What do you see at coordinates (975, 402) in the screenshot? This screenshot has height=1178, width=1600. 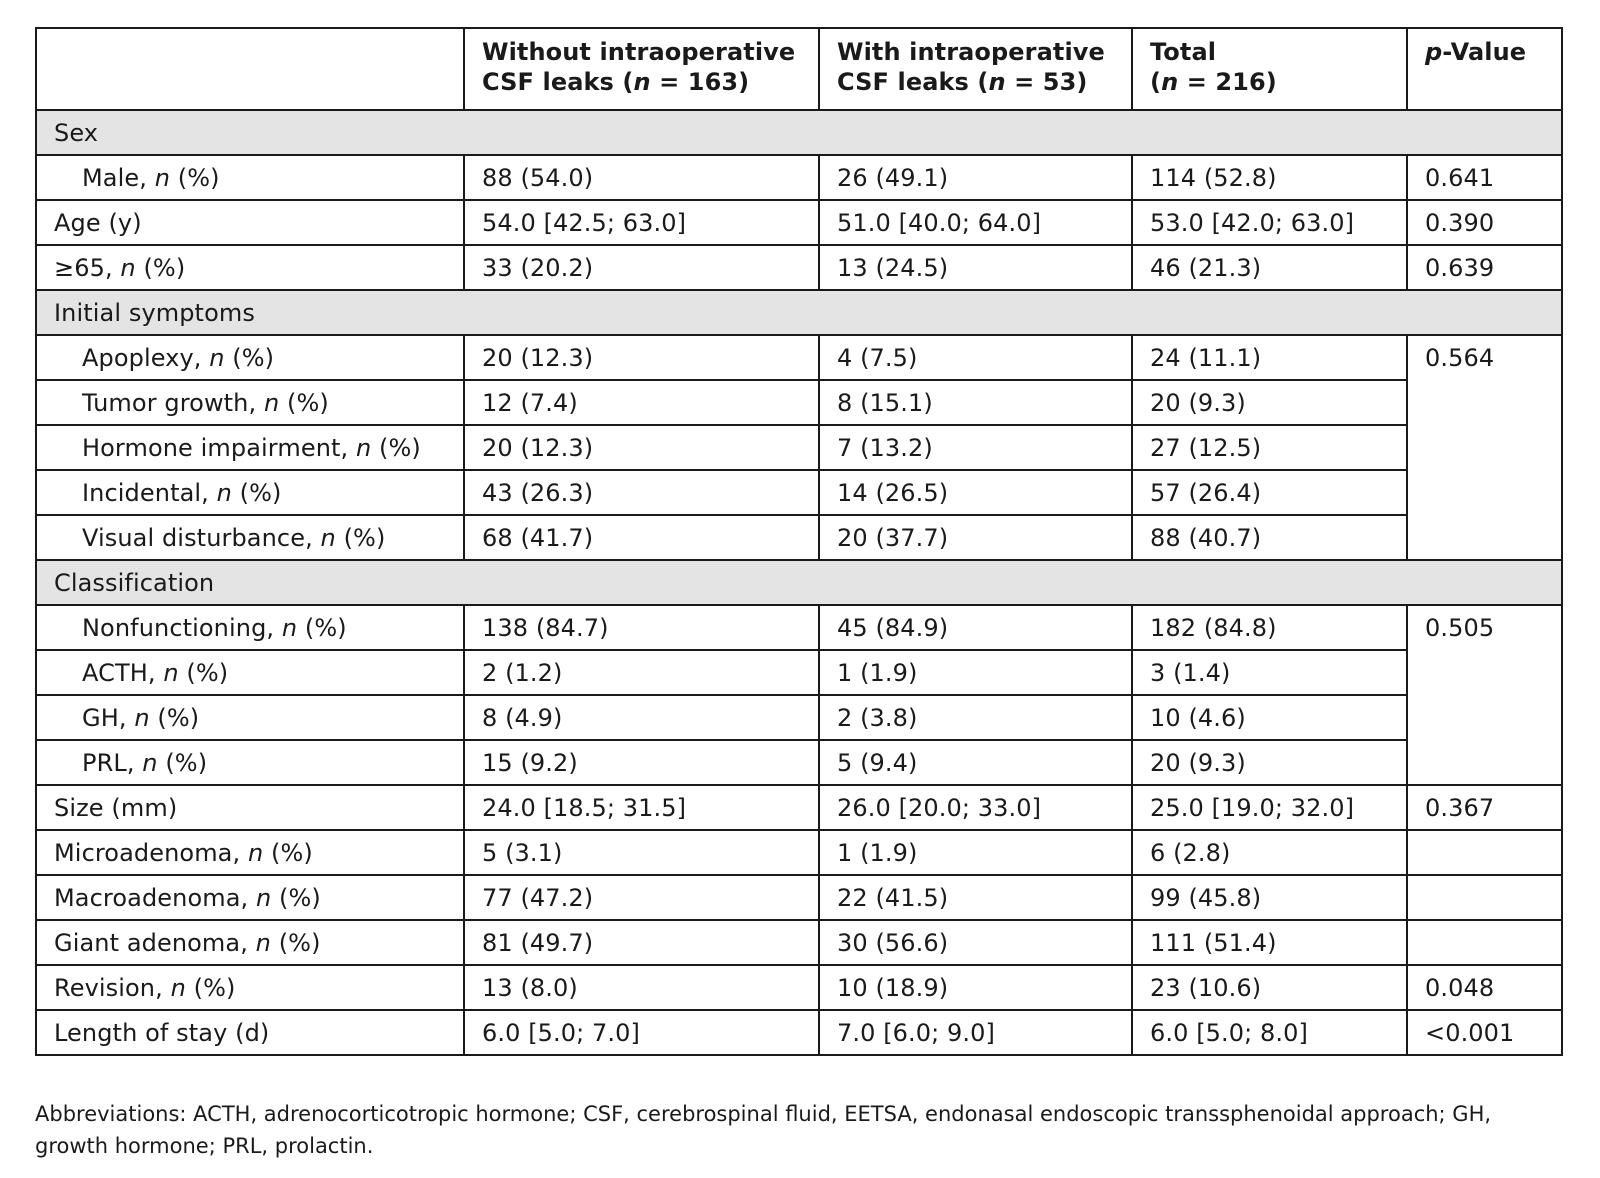 I see `cell-with: 8 (15.1)` at bounding box center [975, 402].